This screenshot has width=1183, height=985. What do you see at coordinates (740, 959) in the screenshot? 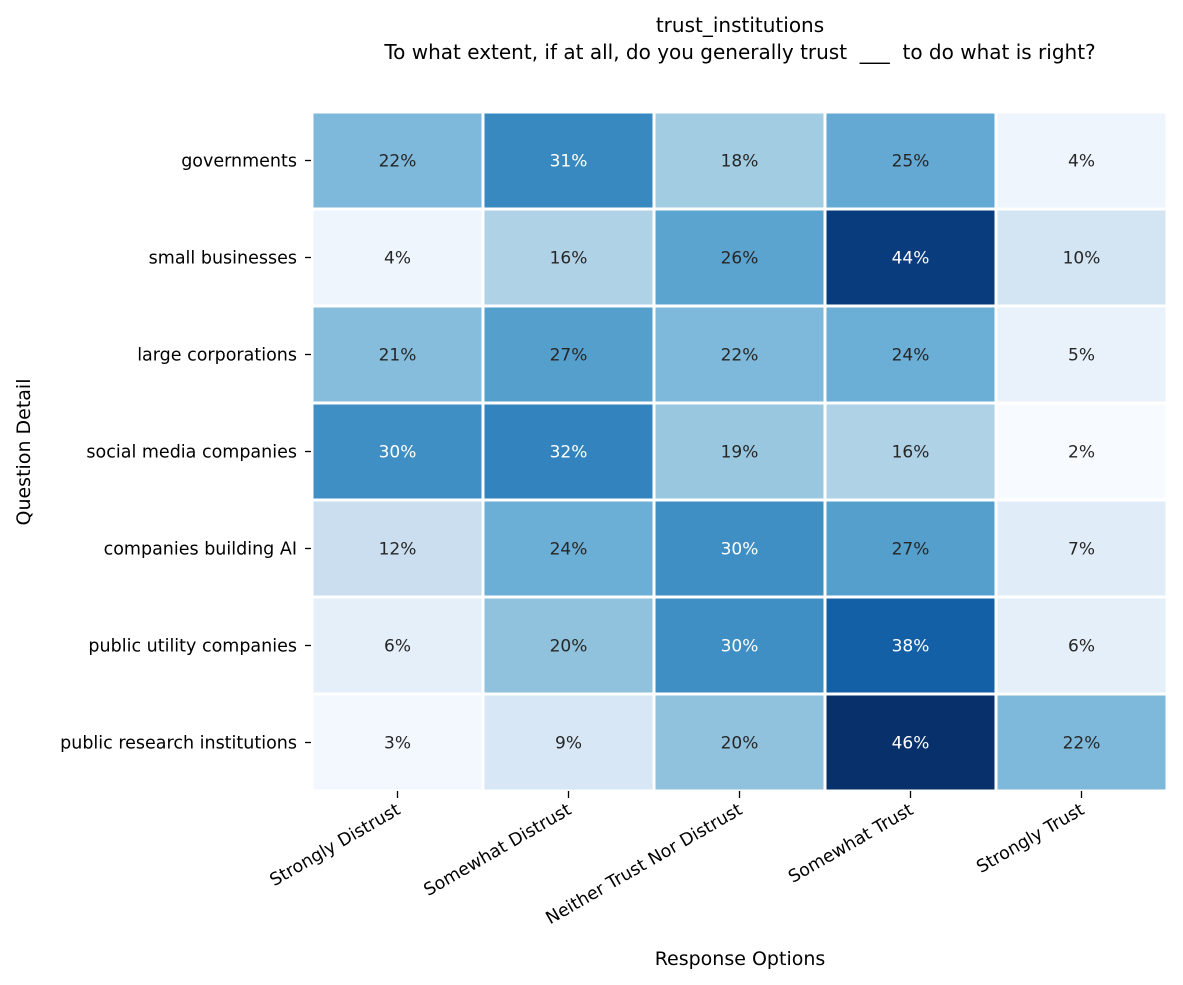
I see `x-axis-label: Response Options` at bounding box center [740, 959].